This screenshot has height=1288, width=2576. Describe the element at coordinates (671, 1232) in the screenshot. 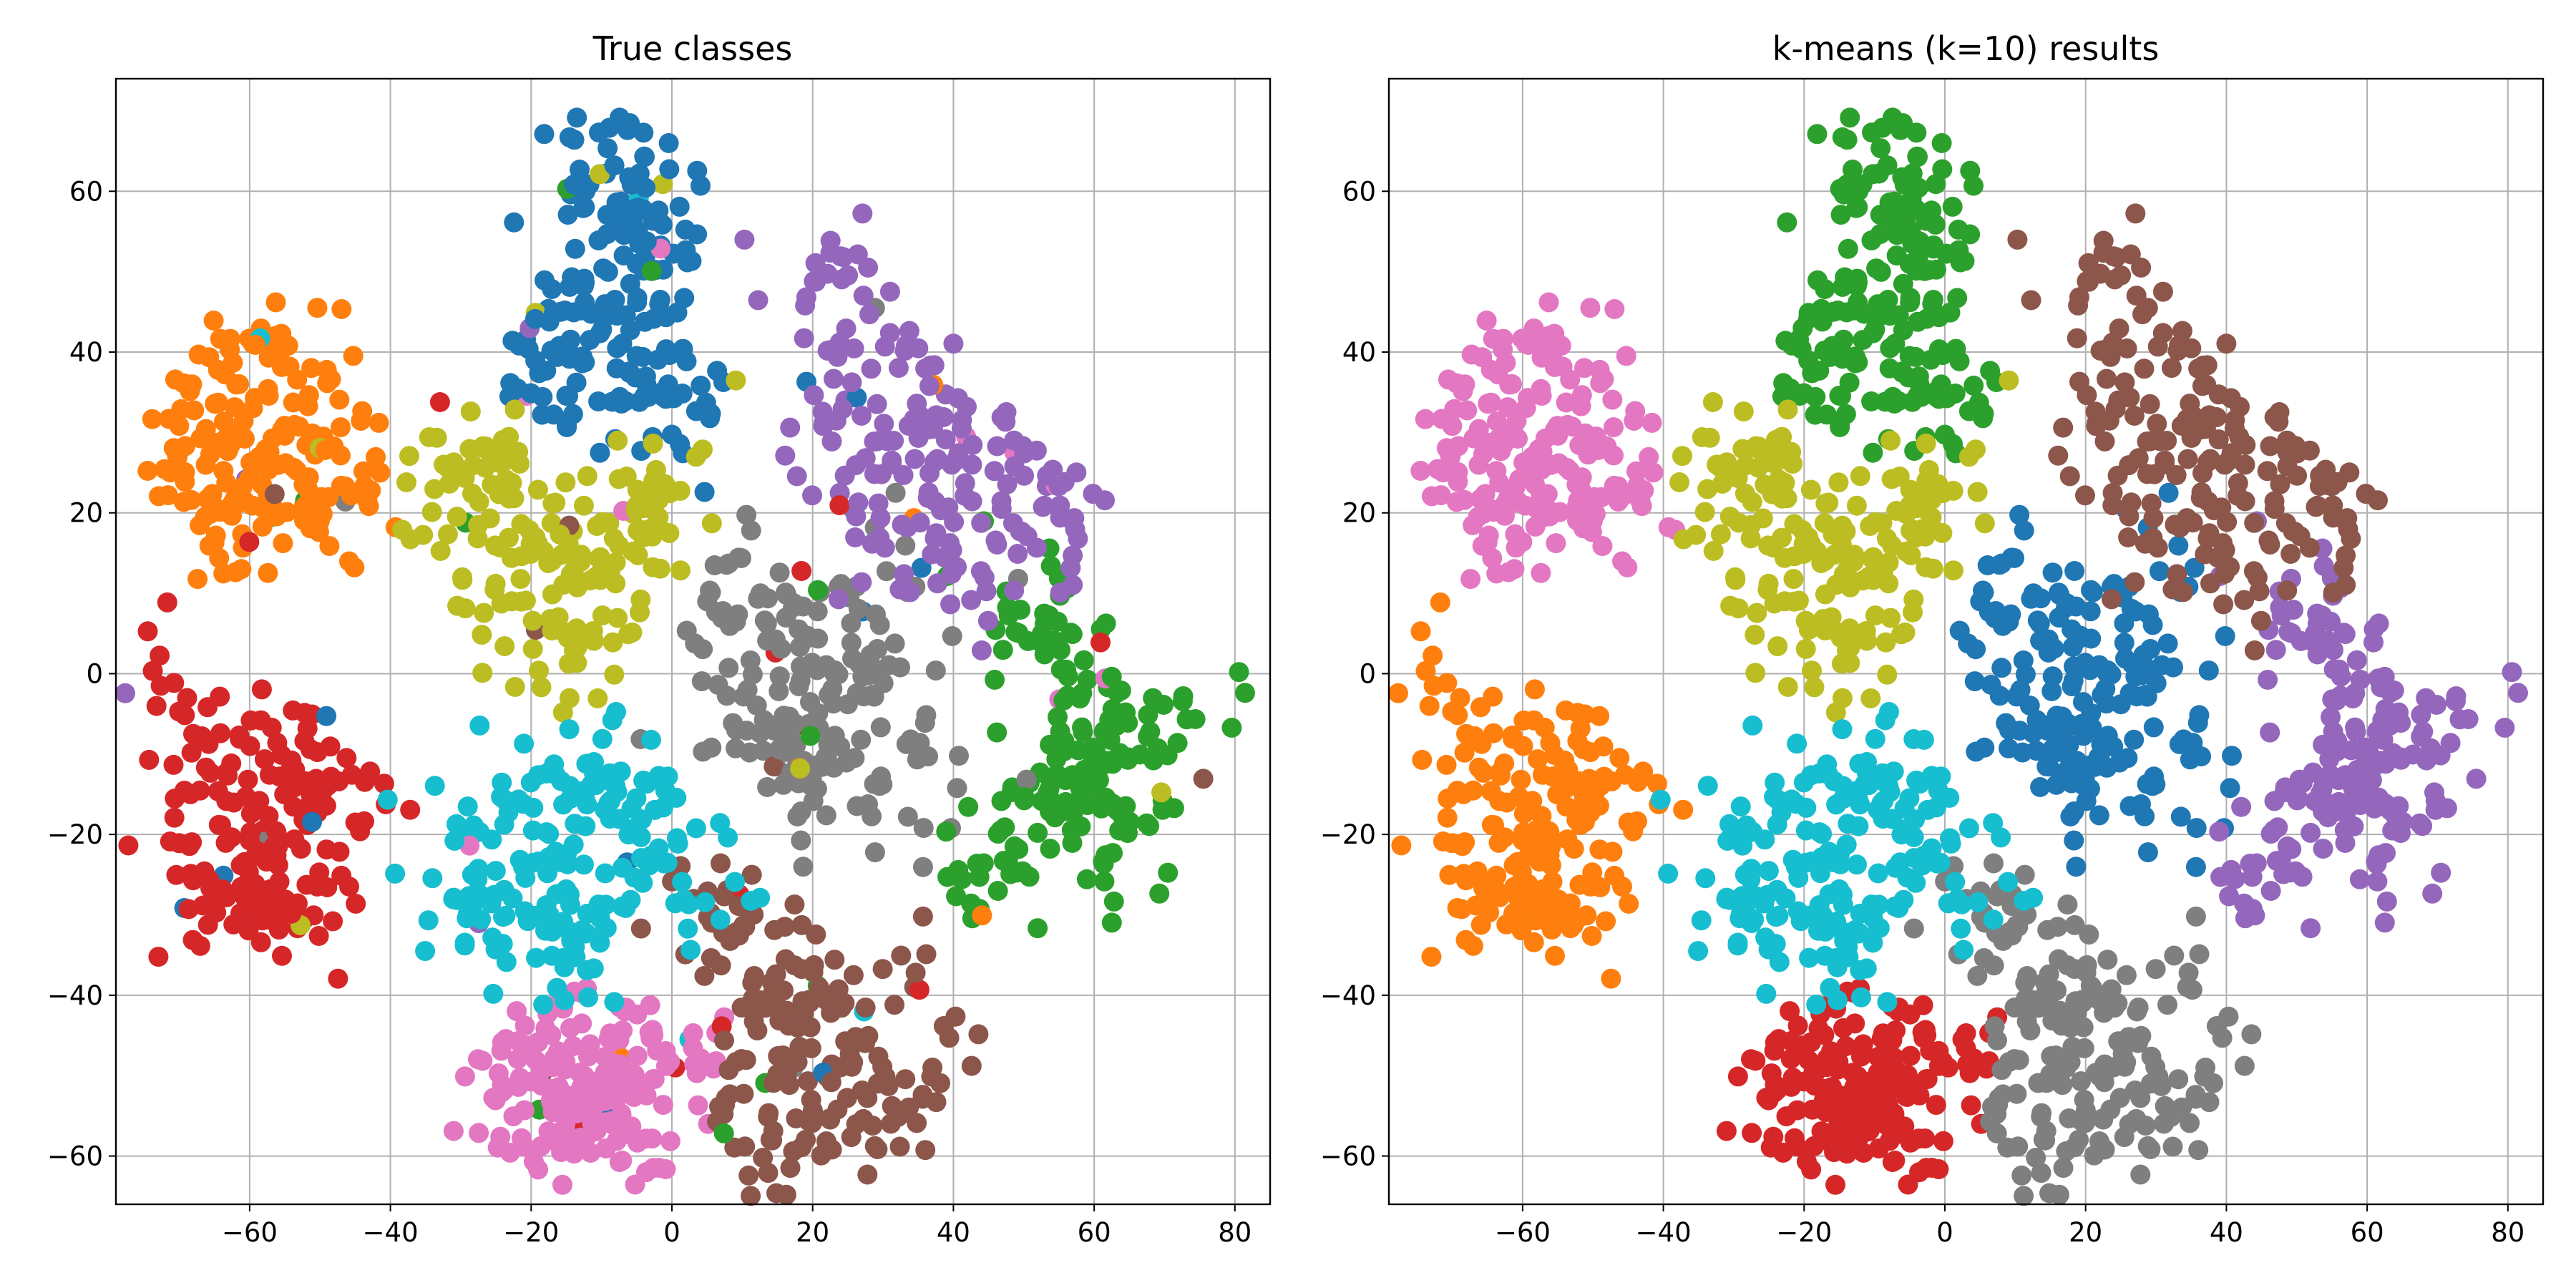

I see `true-classes-xtick-label: 0` at that location.